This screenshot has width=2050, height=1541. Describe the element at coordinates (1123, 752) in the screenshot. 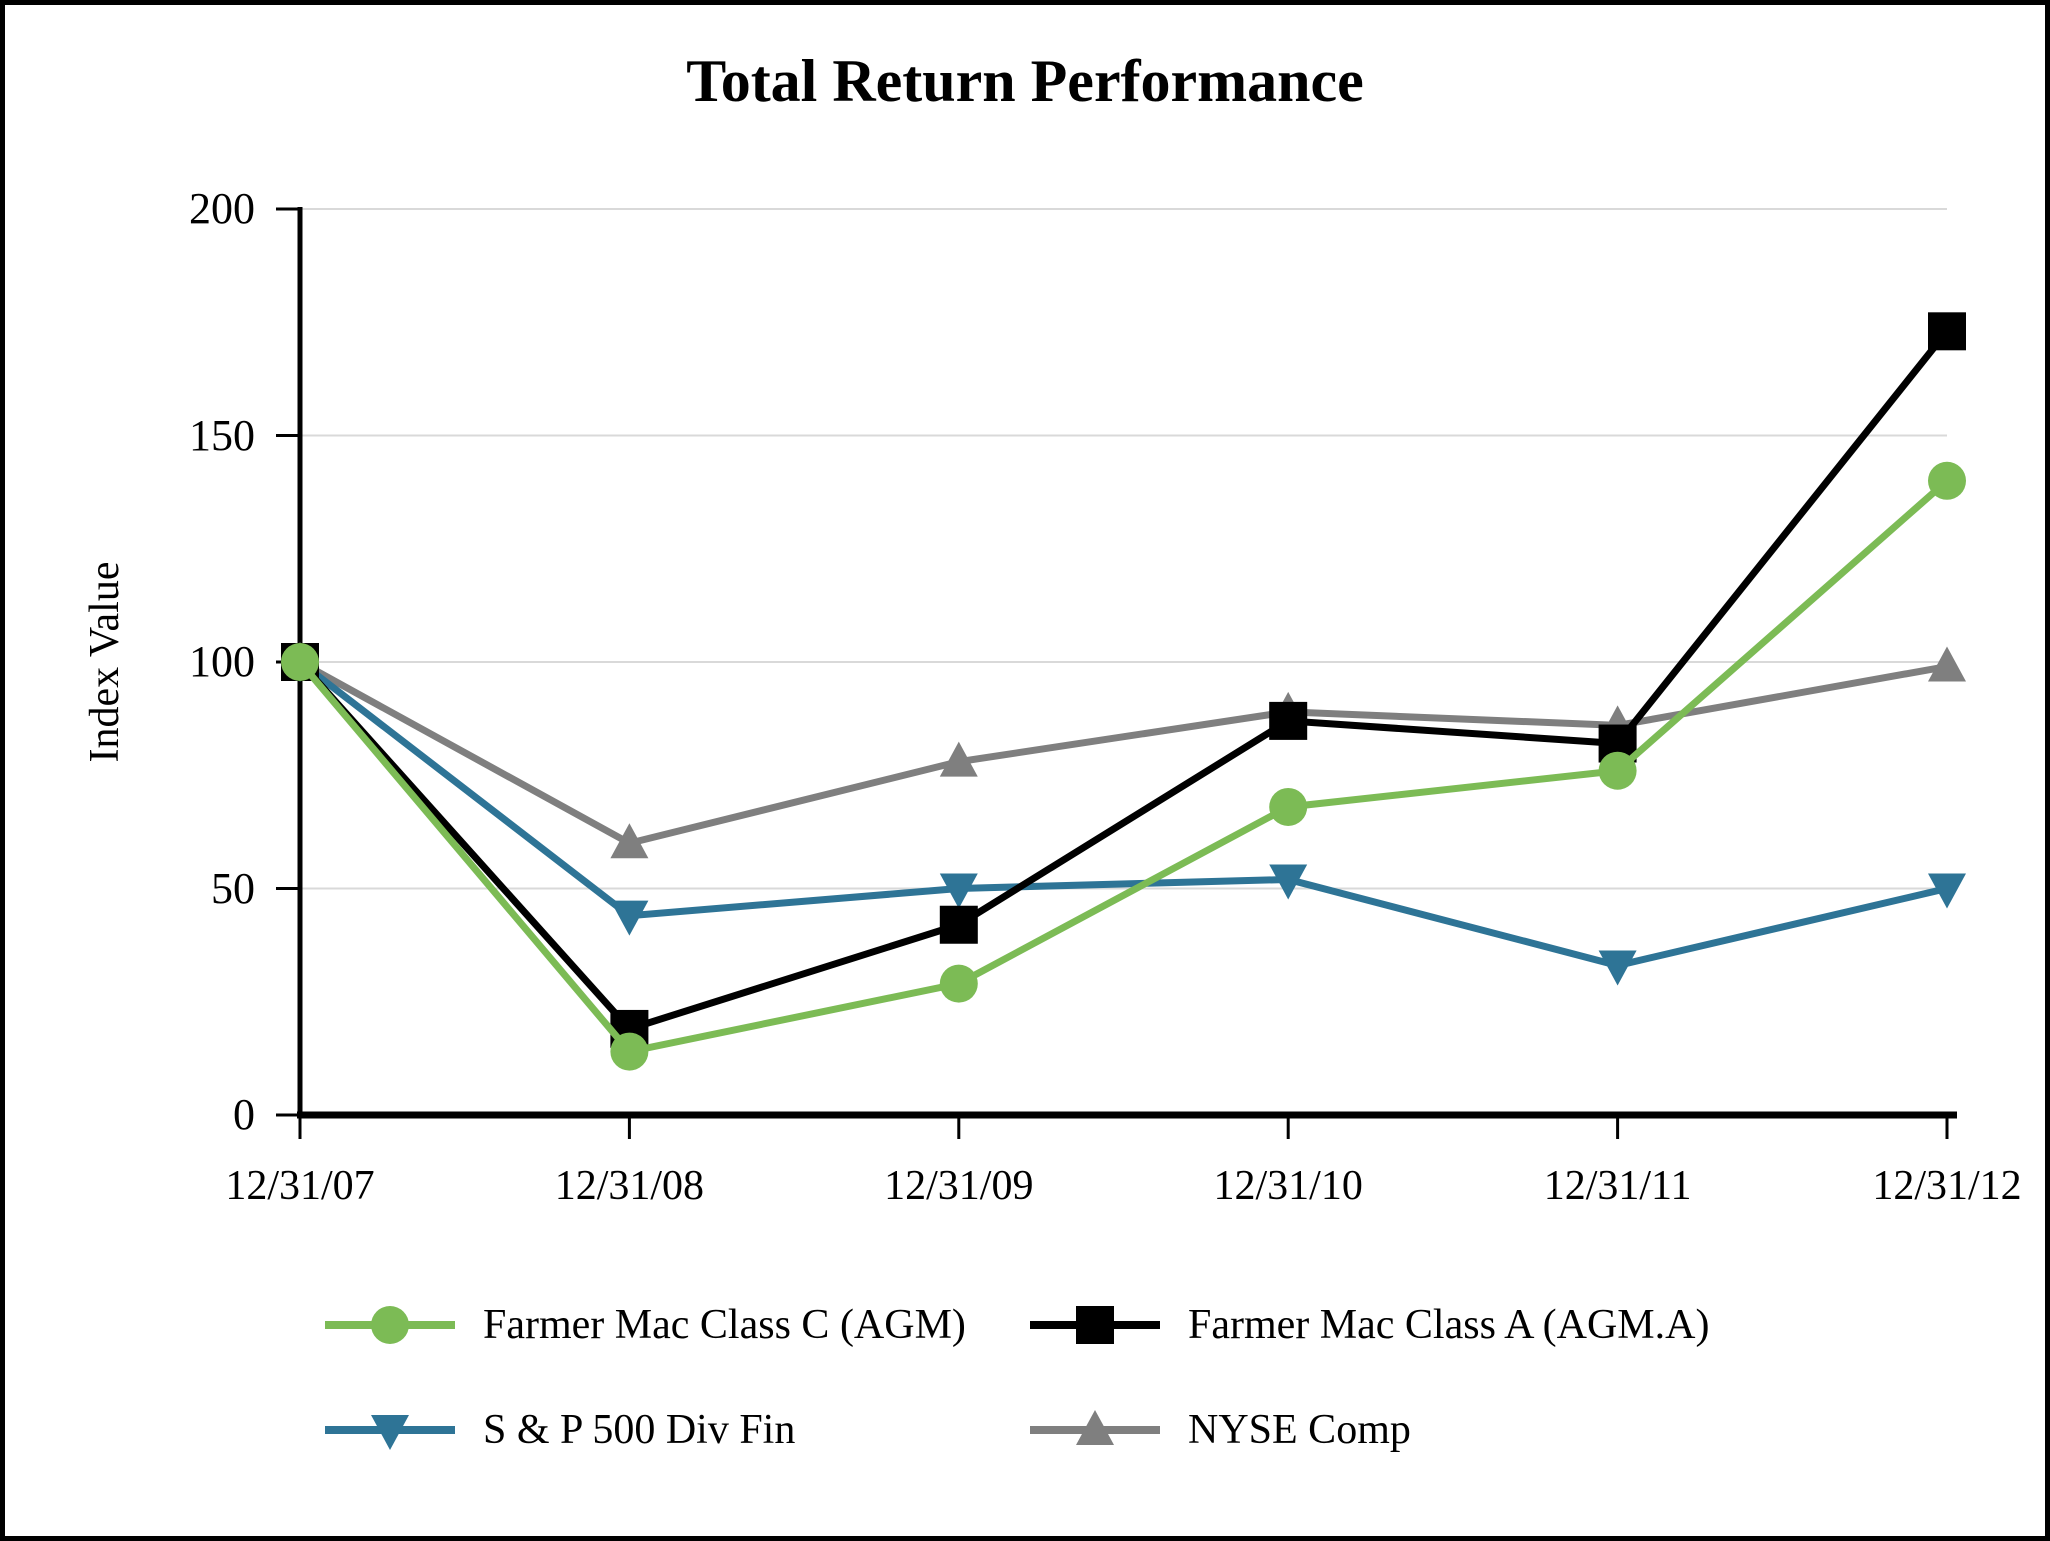

I see `series-line-nyse-comp` at that location.